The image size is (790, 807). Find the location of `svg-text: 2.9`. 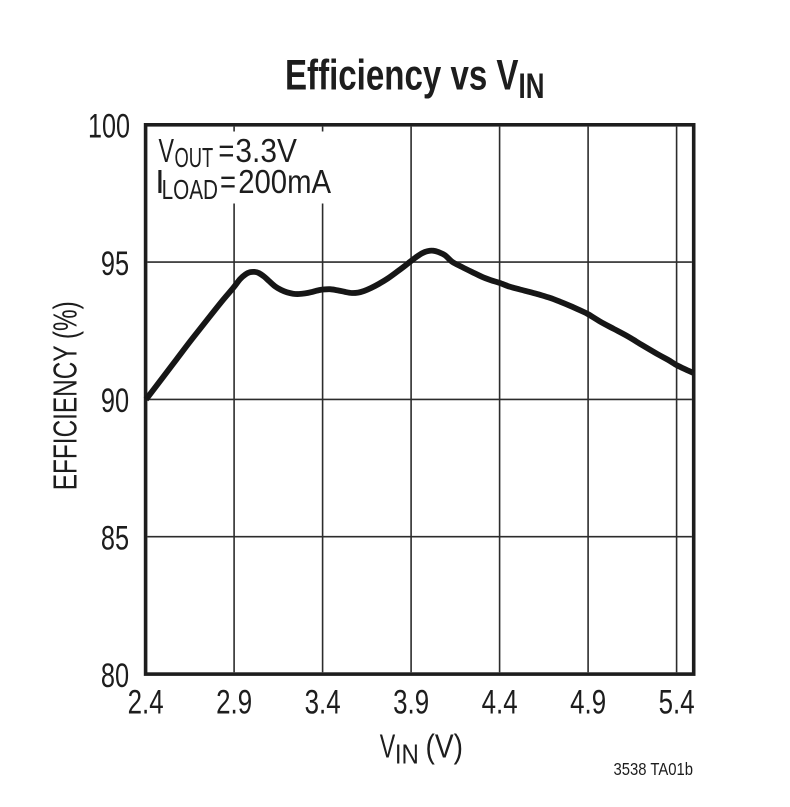

svg-text: 2.9 is located at coordinates (234, 702).